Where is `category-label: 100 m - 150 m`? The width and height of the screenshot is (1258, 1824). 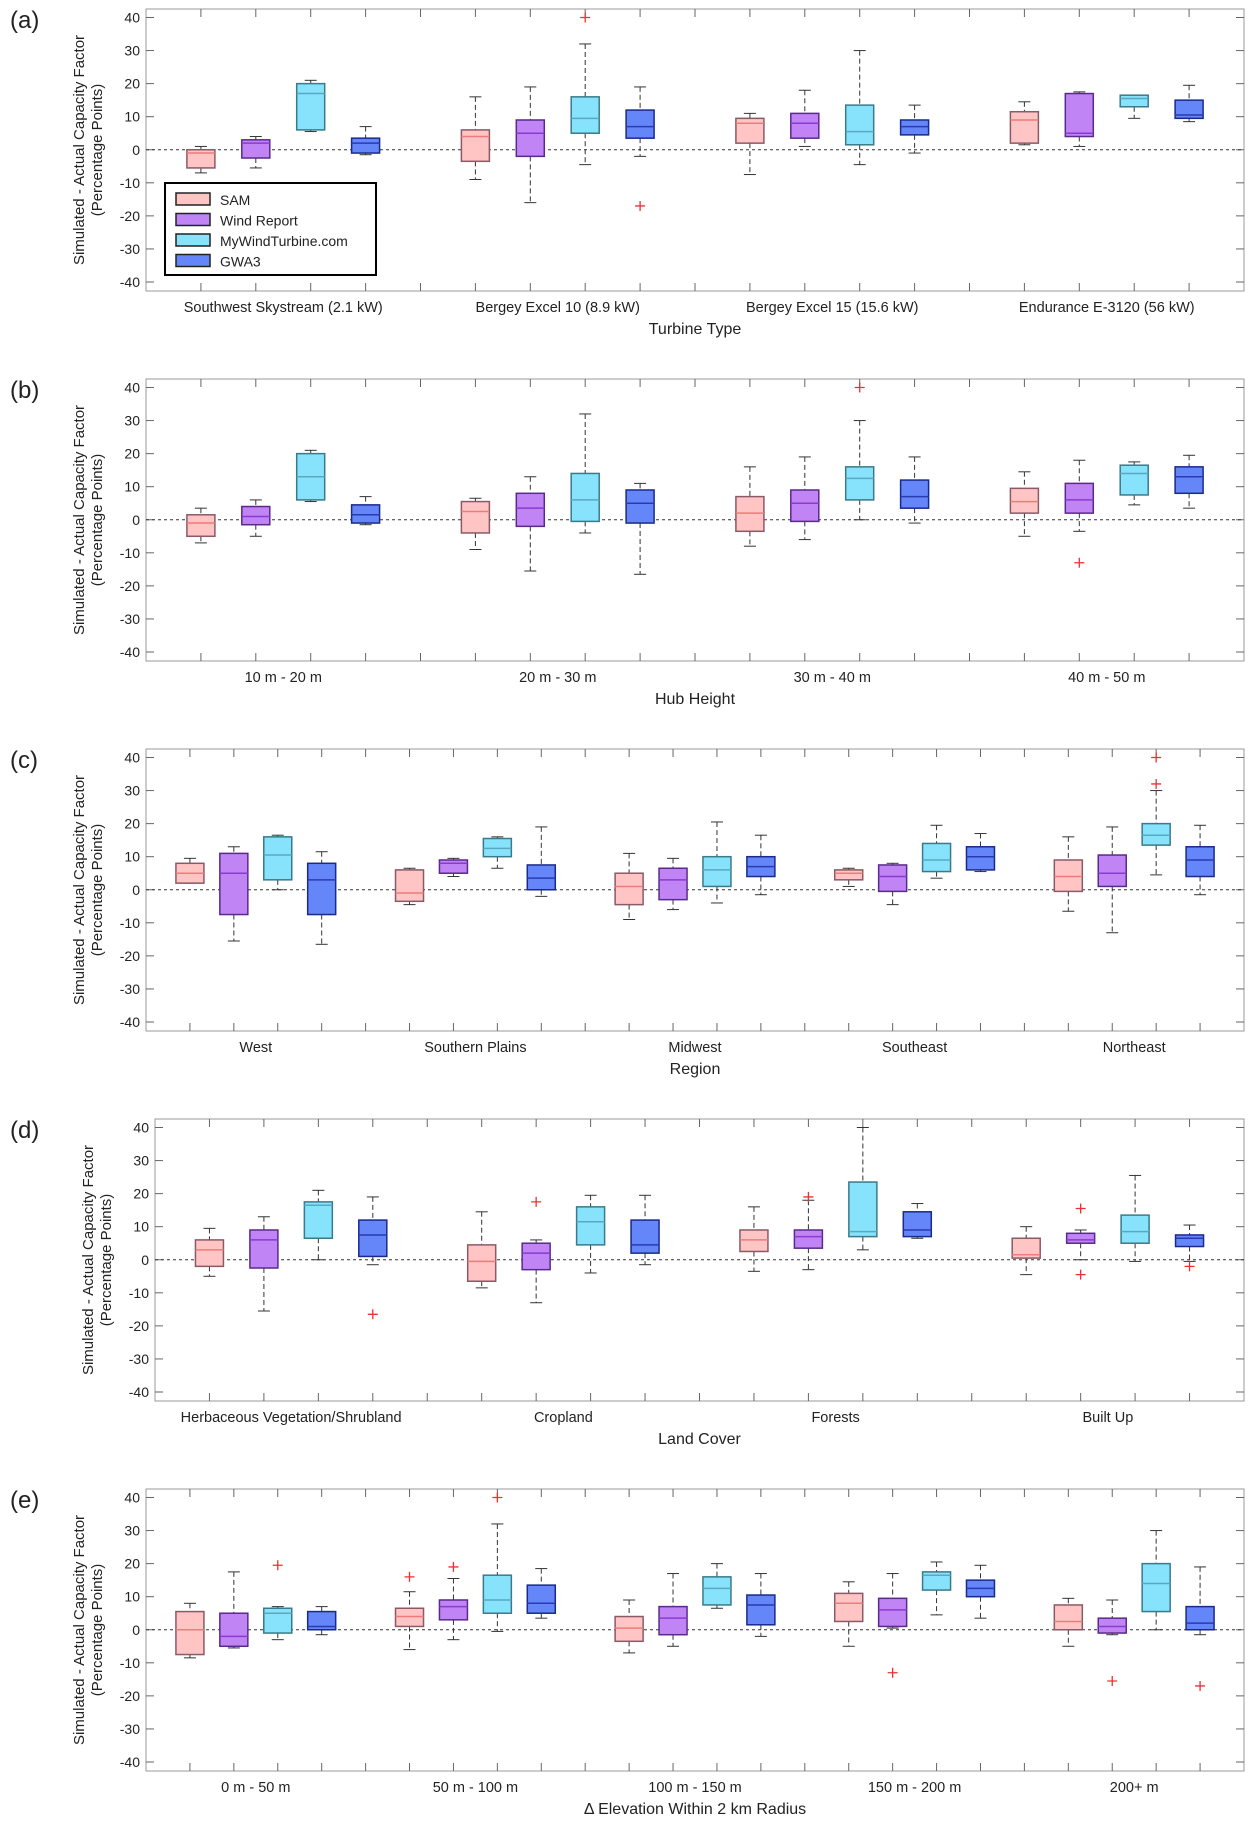
category-label: 100 m - 150 m is located at coordinates (695, 1788).